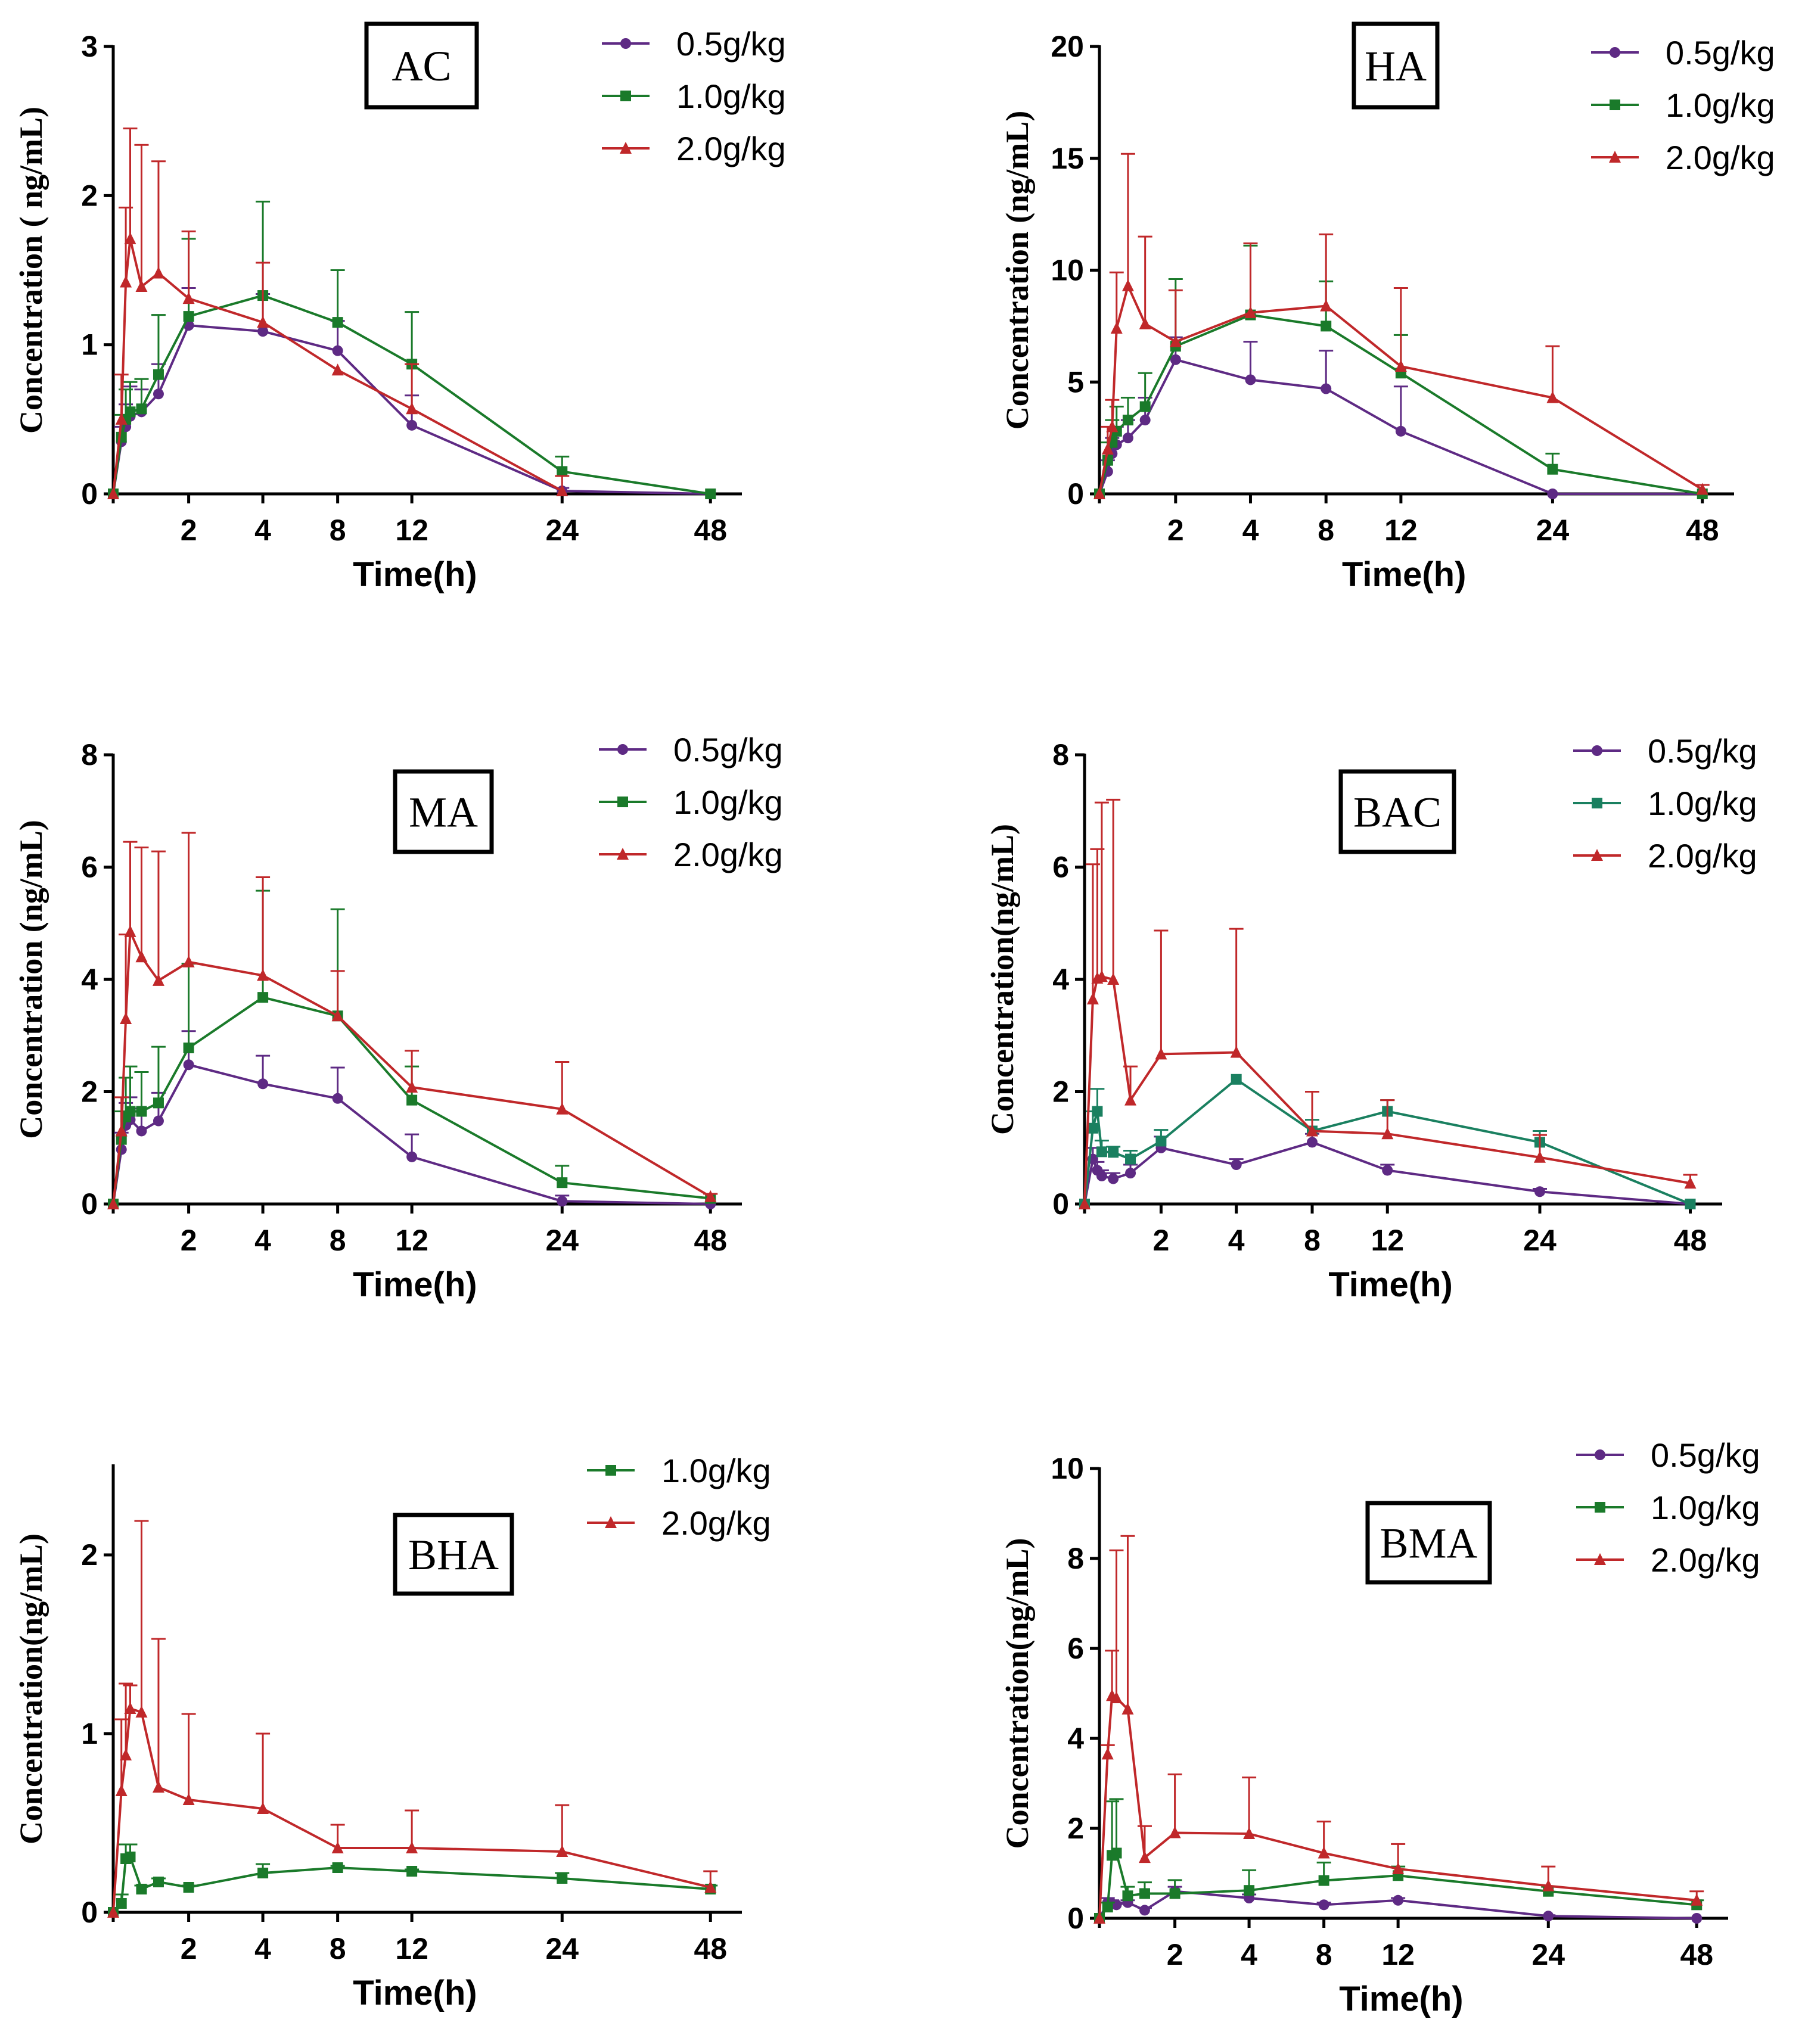 Image resolution: width=1805 pixels, height=2044 pixels. I want to click on y-axis-label: Concentration ( ng/mL), so click(31, 270).